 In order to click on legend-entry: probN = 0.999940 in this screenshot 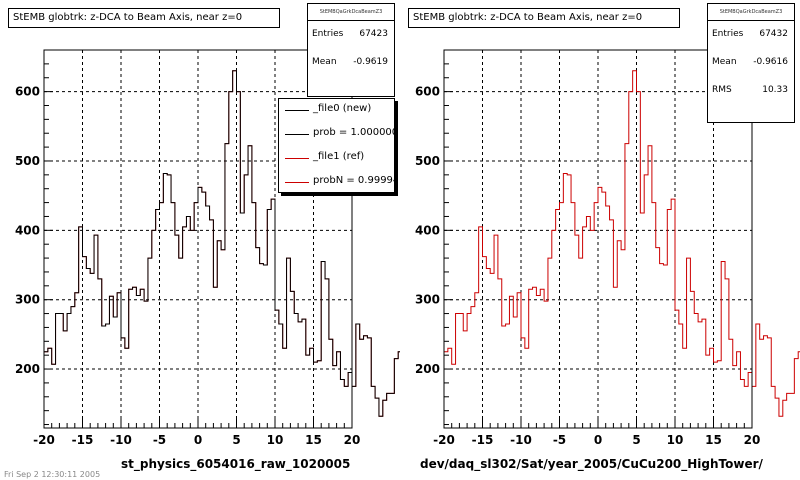, I will do `click(336, 181)`.